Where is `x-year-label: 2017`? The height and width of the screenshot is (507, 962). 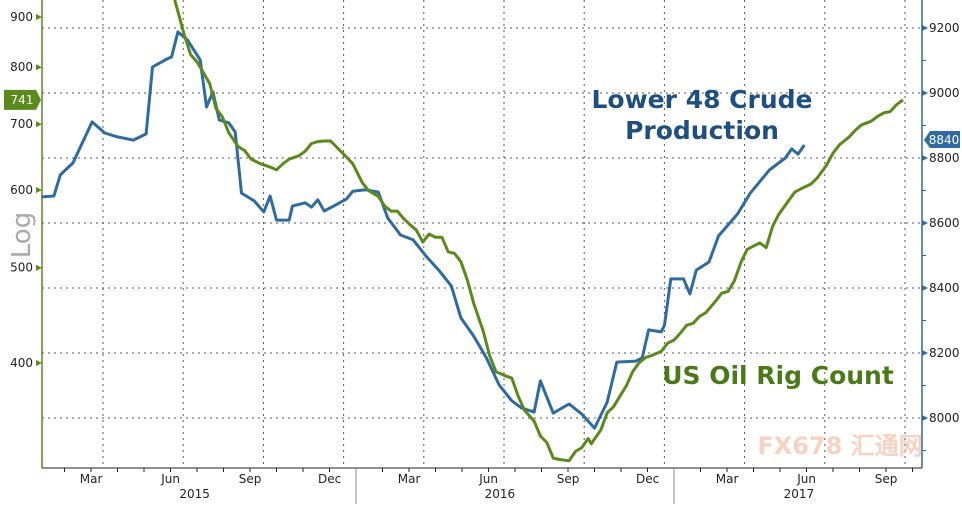 x-year-label: 2017 is located at coordinates (799, 494).